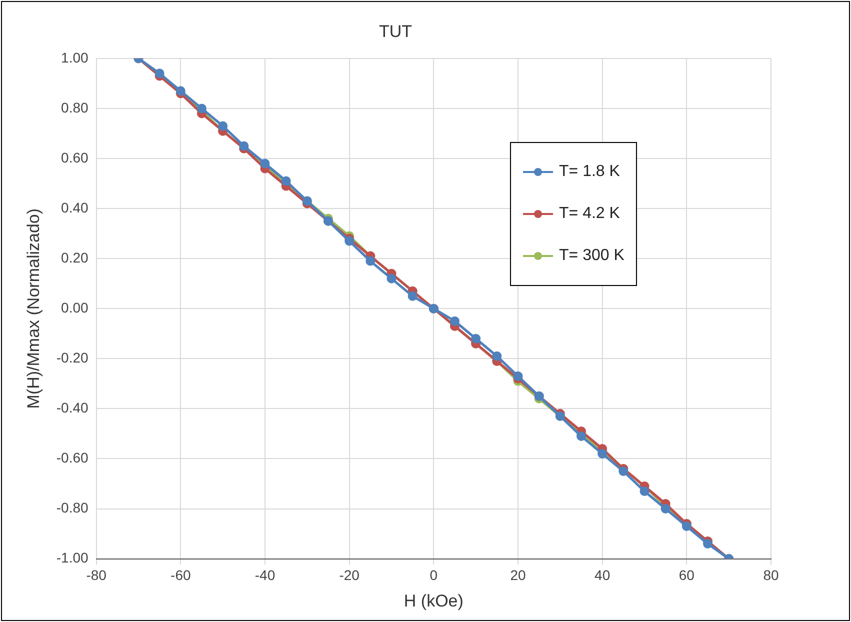  What do you see at coordinates (591, 256) in the screenshot?
I see `legend-label: T= 300 K` at bounding box center [591, 256].